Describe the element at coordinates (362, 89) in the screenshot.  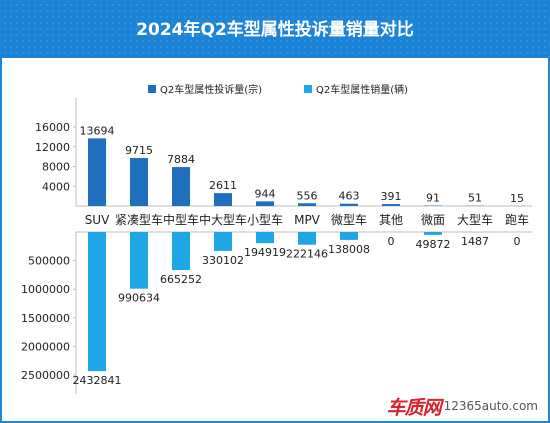
I see `legend-label-sales: Q2车型属性销量(辆)` at that location.